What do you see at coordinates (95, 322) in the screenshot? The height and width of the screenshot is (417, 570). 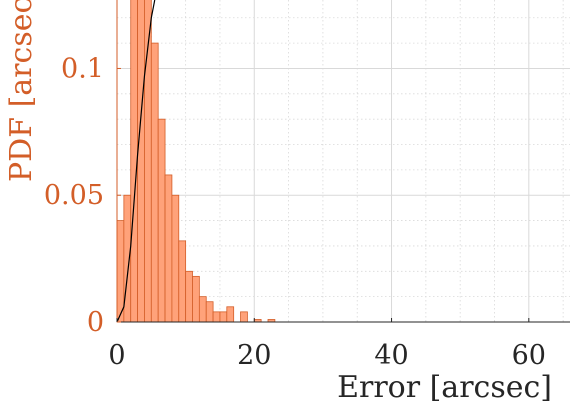 I see `y-tick-label: 0` at bounding box center [95, 322].